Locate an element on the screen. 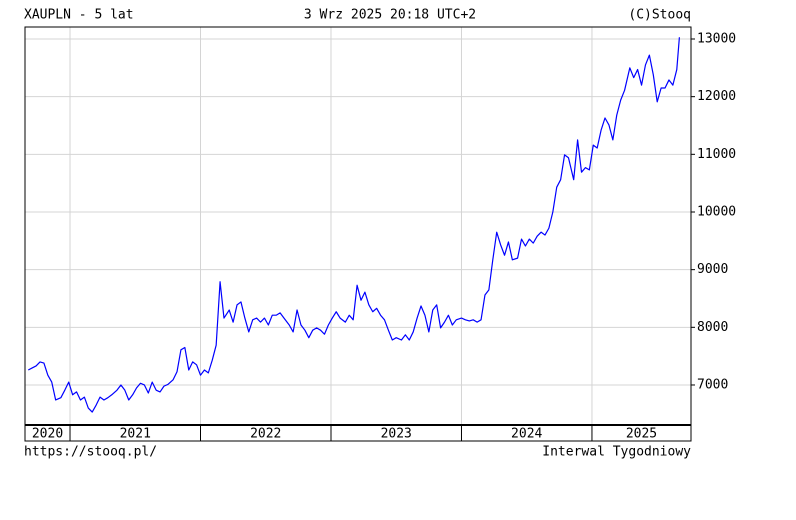  x-tick-label: 2025 is located at coordinates (641, 434).